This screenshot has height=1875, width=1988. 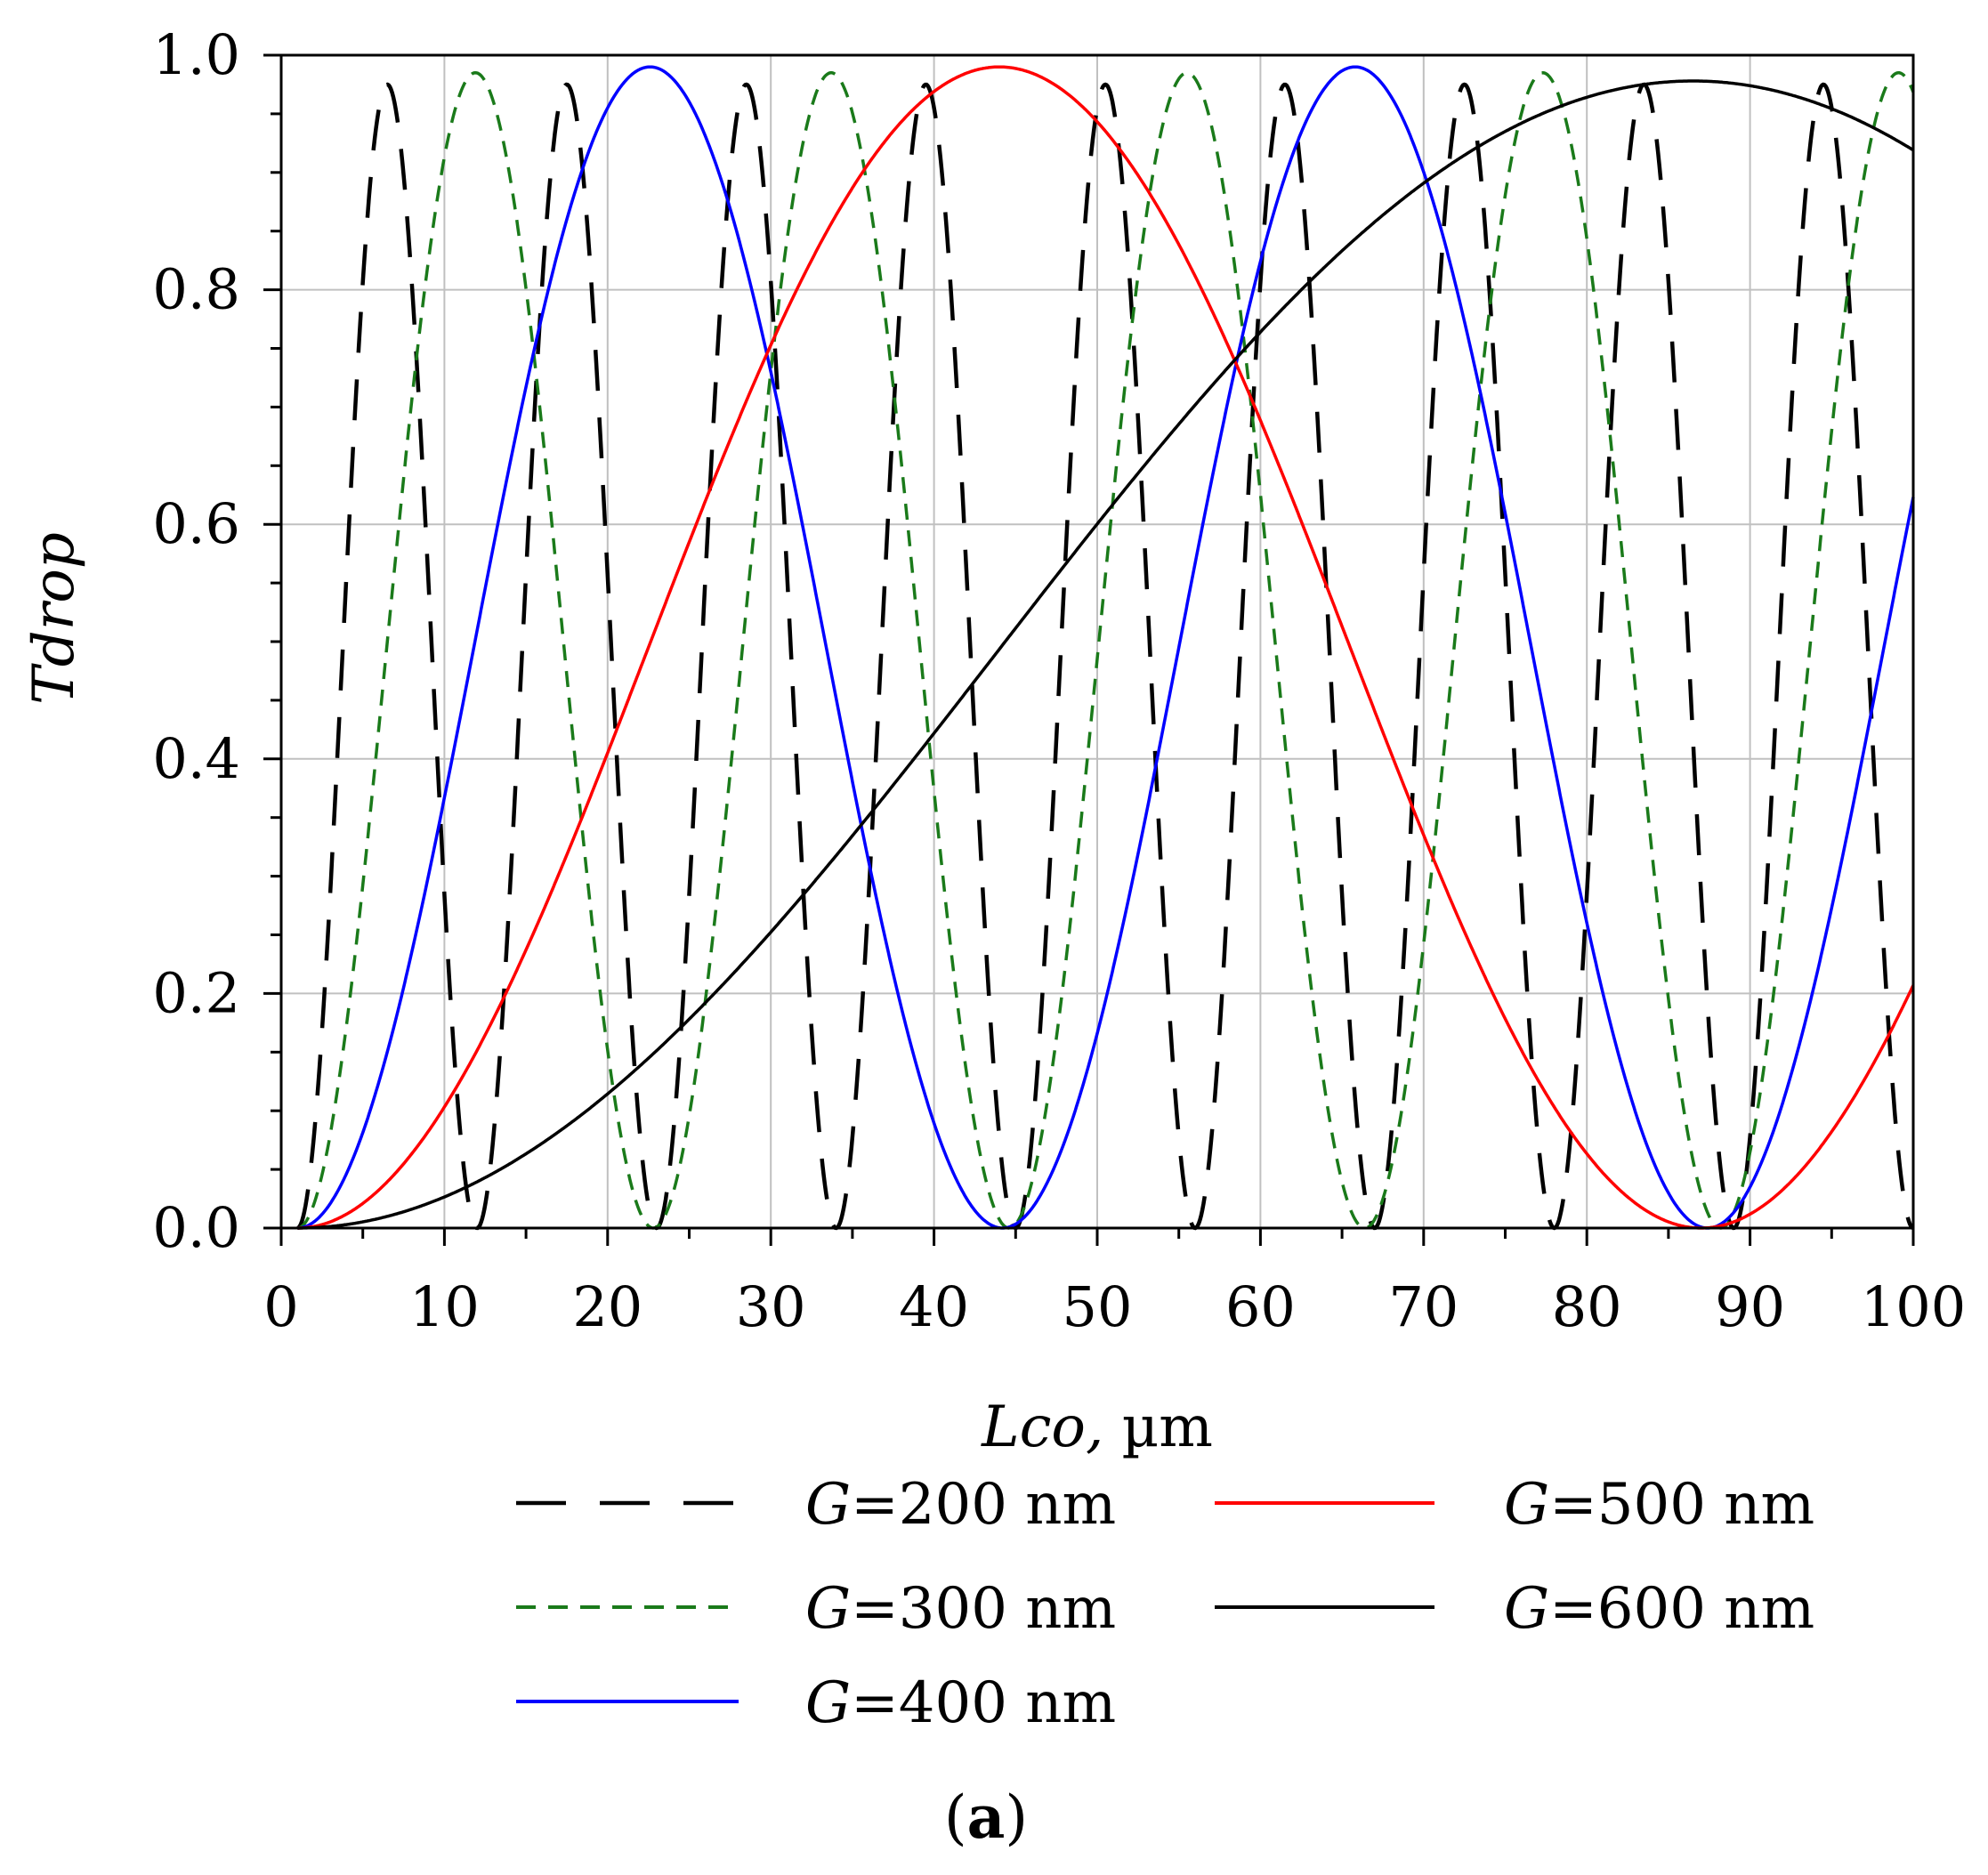 What do you see at coordinates (1659, 1505) in the screenshot?
I see `legend-label-g-500-nm: G=500 nm` at bounding box center [1659, 1505].